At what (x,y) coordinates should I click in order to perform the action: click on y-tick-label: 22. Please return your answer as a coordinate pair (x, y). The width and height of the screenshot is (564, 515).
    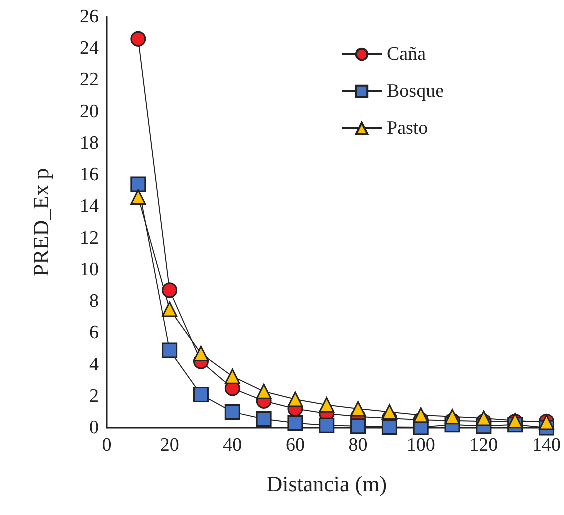
    Looking at the image, I should click on (89, 80).